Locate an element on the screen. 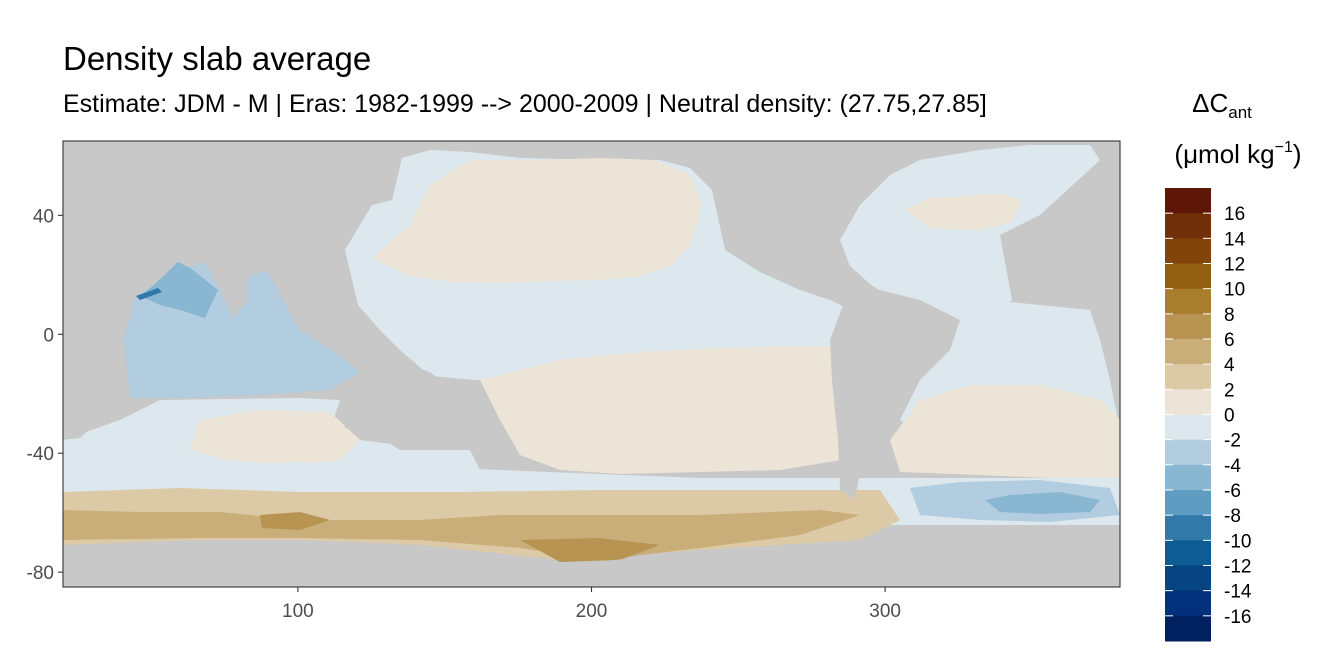 This screenshot has width=1344, height=672. legend-unit: (μmol kg−1) is located at coordinates (1237, 154).